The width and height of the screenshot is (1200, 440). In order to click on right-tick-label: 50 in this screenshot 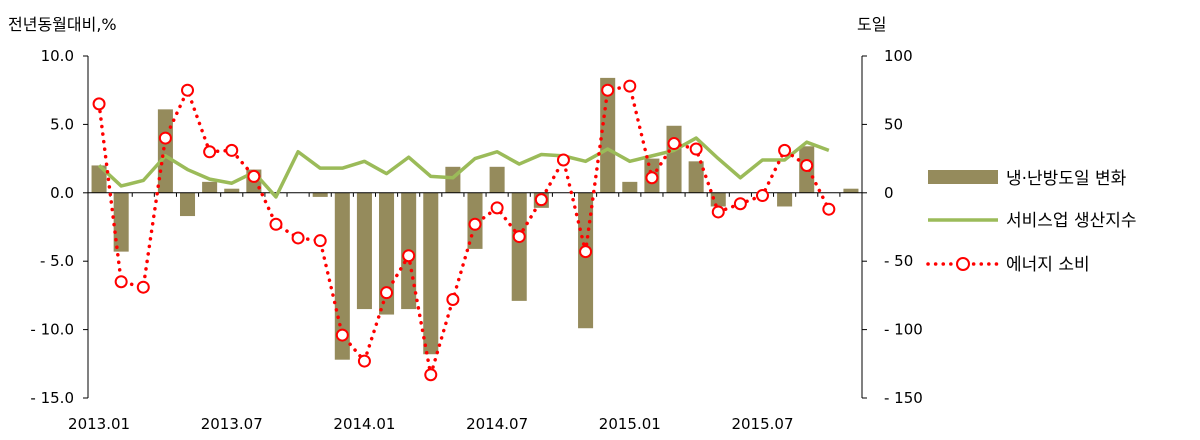, I will do `click(893, 124)`.